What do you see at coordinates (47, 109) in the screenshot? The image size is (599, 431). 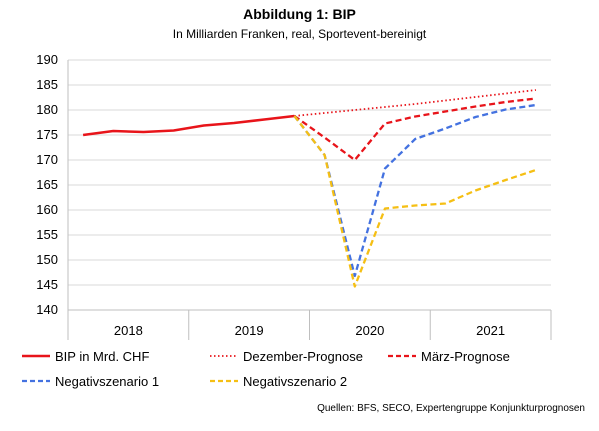 I see `y-tick-label: 180` at bounding box center [47, 109].